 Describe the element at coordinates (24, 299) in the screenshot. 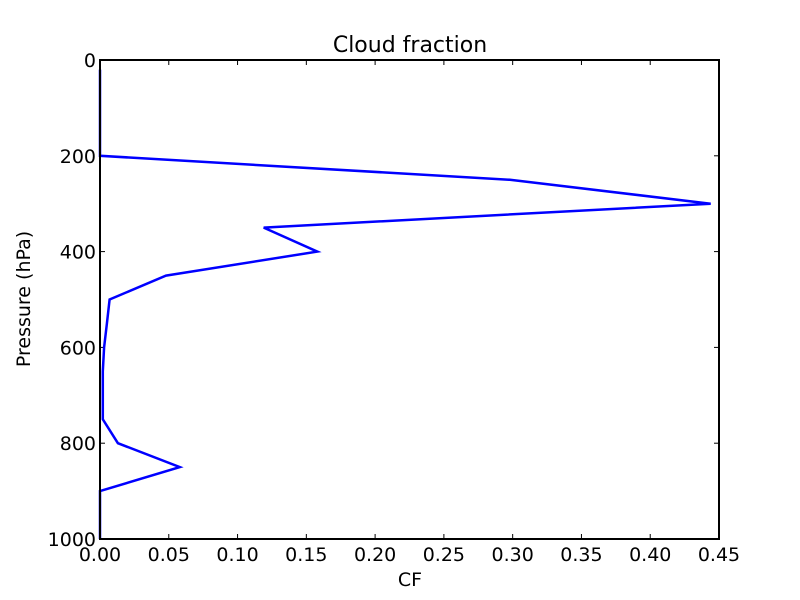

I see `y-axis-label: Pressure (hPa)` at that location.